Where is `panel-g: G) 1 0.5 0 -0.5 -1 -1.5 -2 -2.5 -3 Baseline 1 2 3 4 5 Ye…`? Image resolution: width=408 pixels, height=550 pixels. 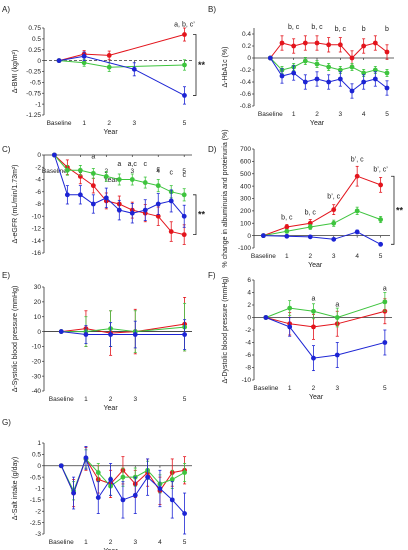
panel-g: G) 1 0.5 0 -0.5 -1 -1.5 -2 -2.5 -3 Baseline 1 2 3 4 5 Ye… is located at coordinates (97, 484).